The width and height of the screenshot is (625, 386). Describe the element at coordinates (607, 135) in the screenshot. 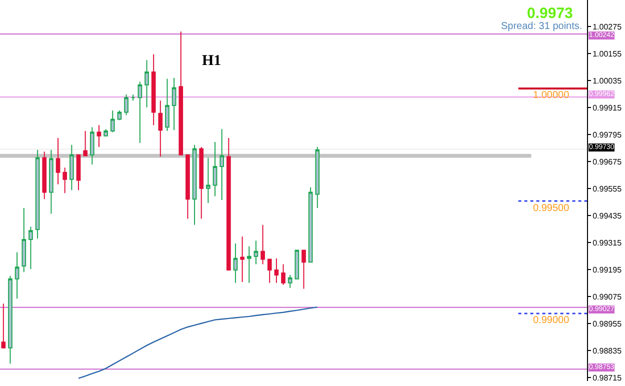

I see `y-tick-label: 0.99795` at that location.